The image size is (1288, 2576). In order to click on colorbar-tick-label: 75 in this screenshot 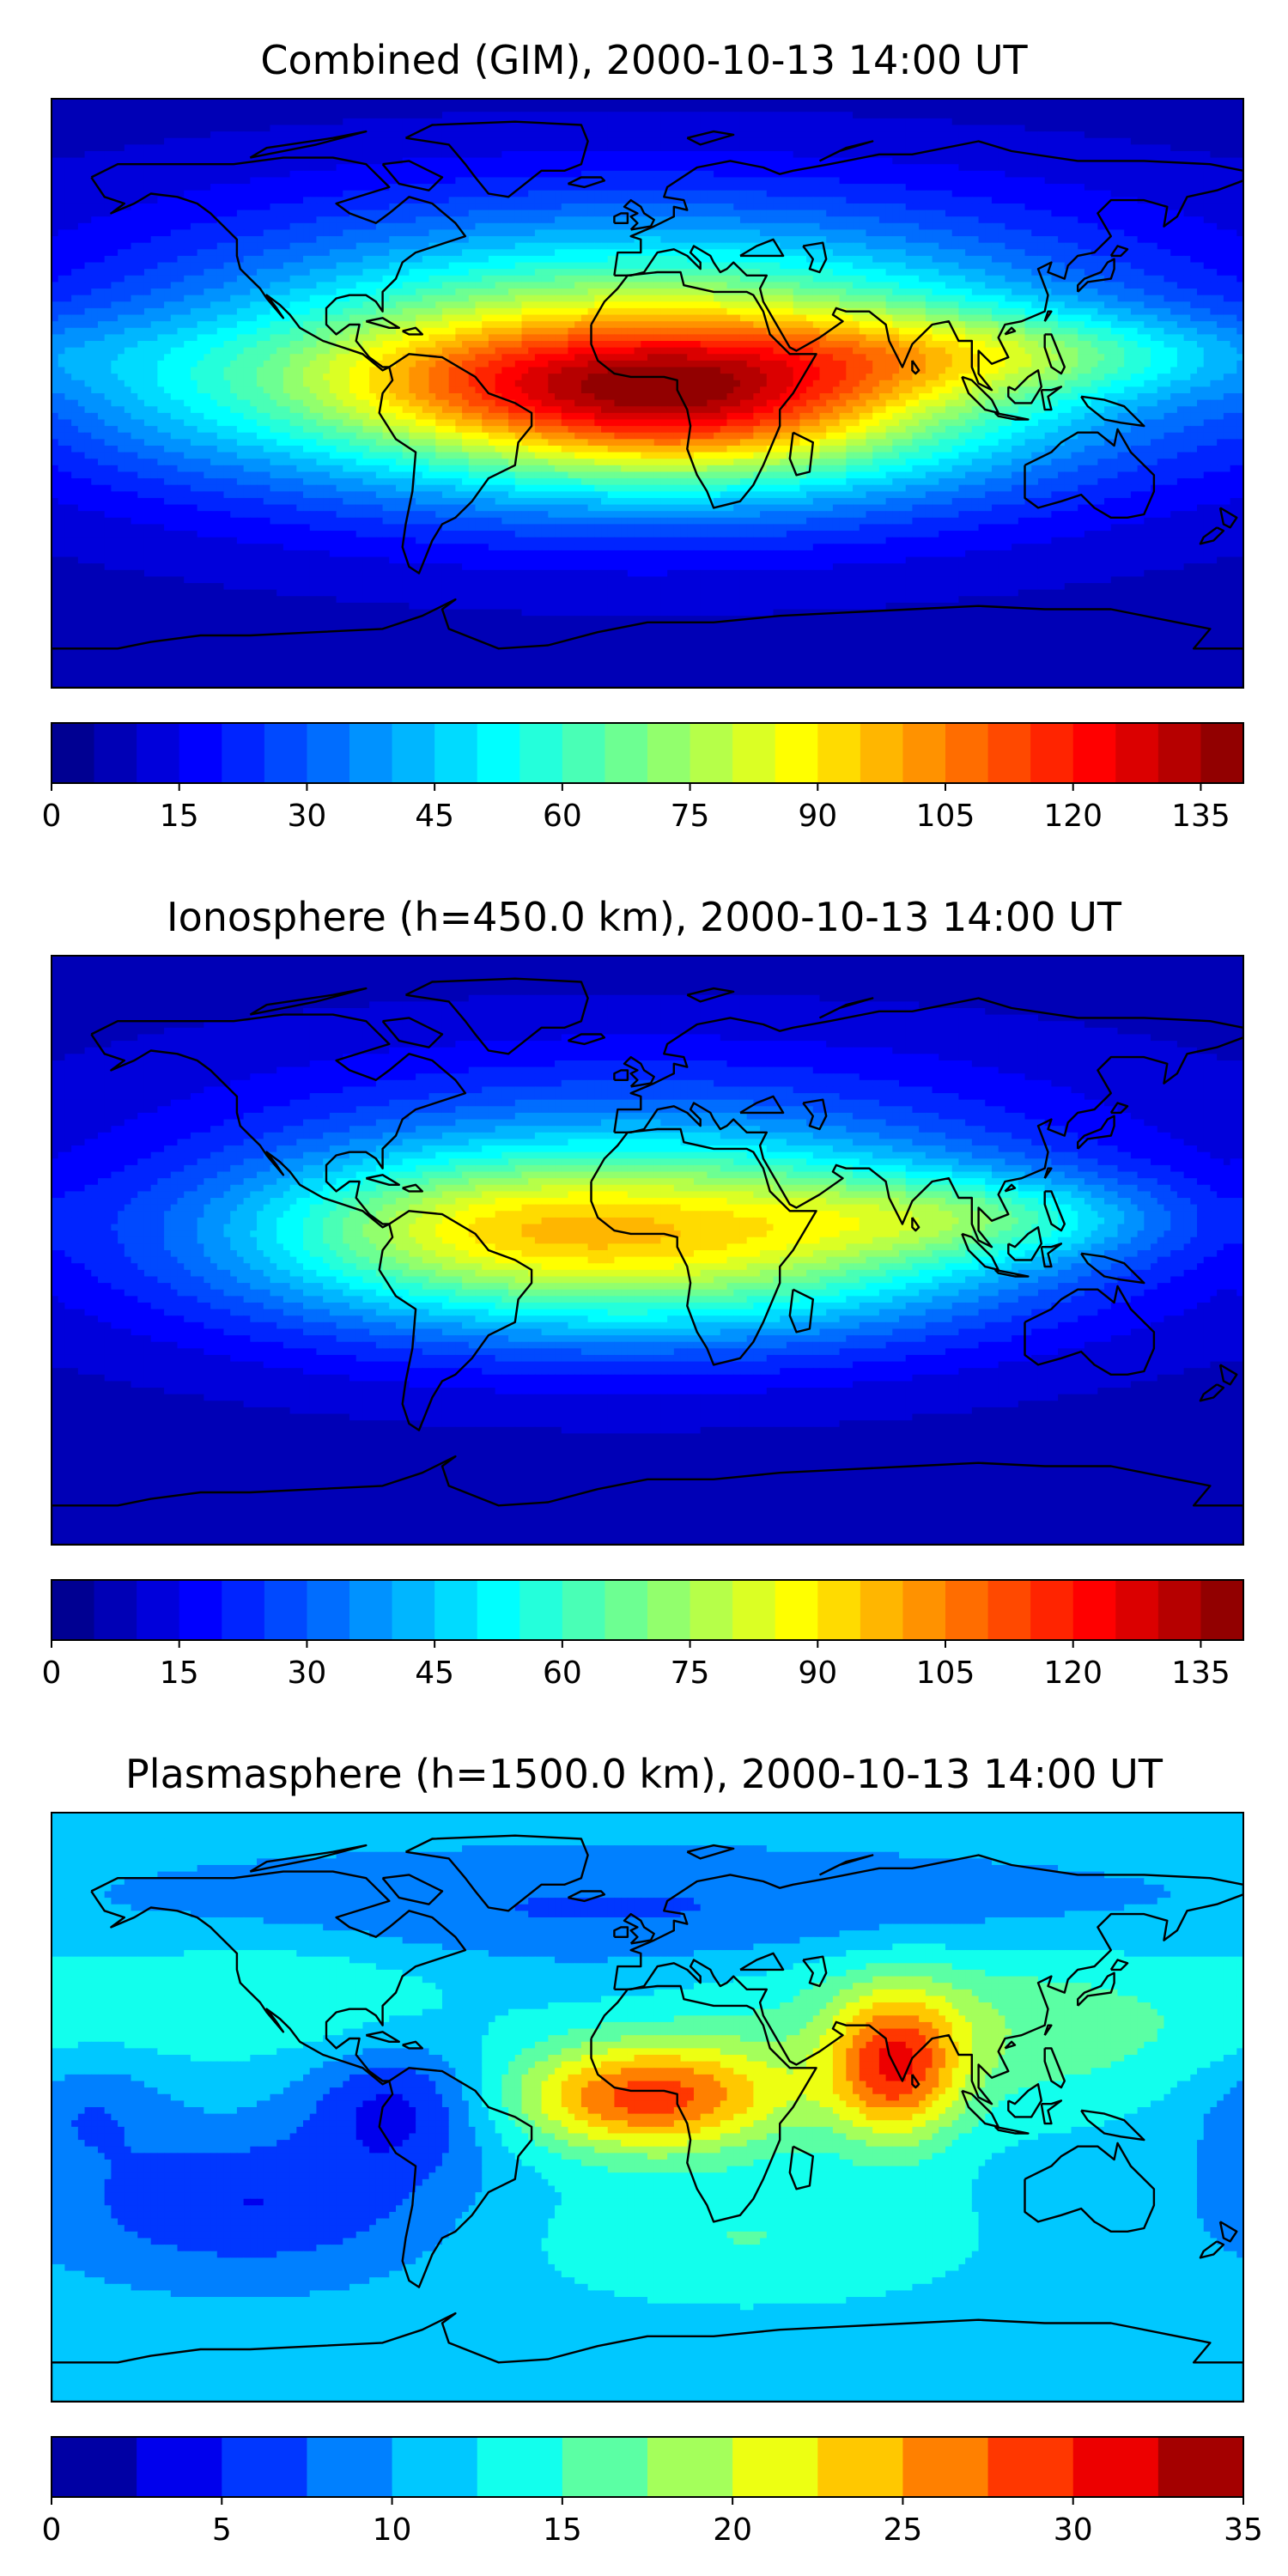, I will do `click(691, 1674)`.